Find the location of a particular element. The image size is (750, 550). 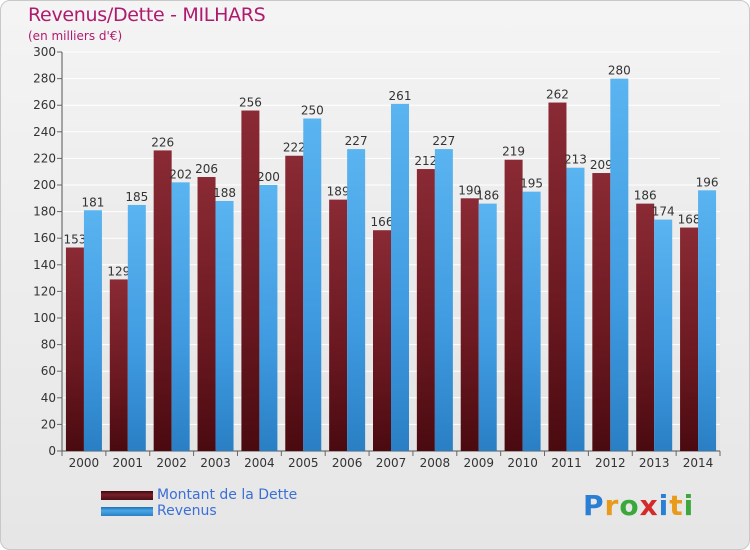

data-label: 226 is located at coordinates (162, 142).